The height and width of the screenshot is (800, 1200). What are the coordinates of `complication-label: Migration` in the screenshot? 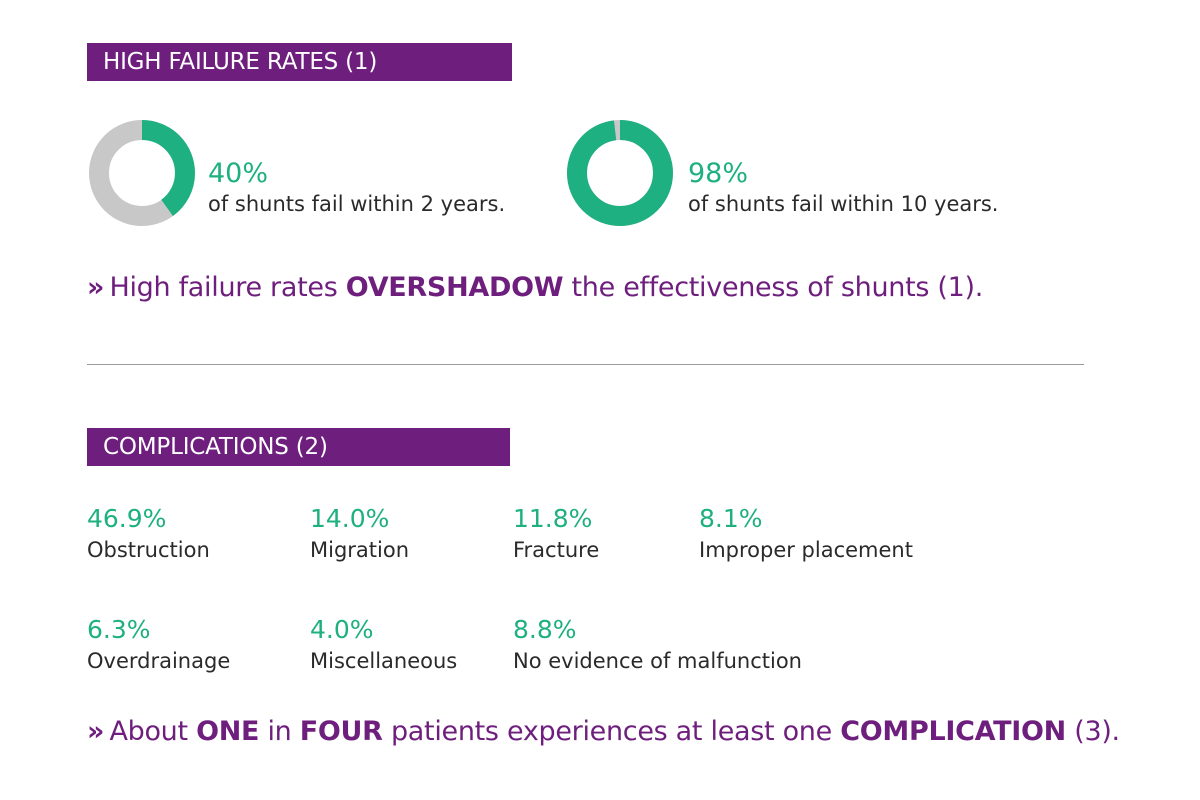 It's located at (360, 550).